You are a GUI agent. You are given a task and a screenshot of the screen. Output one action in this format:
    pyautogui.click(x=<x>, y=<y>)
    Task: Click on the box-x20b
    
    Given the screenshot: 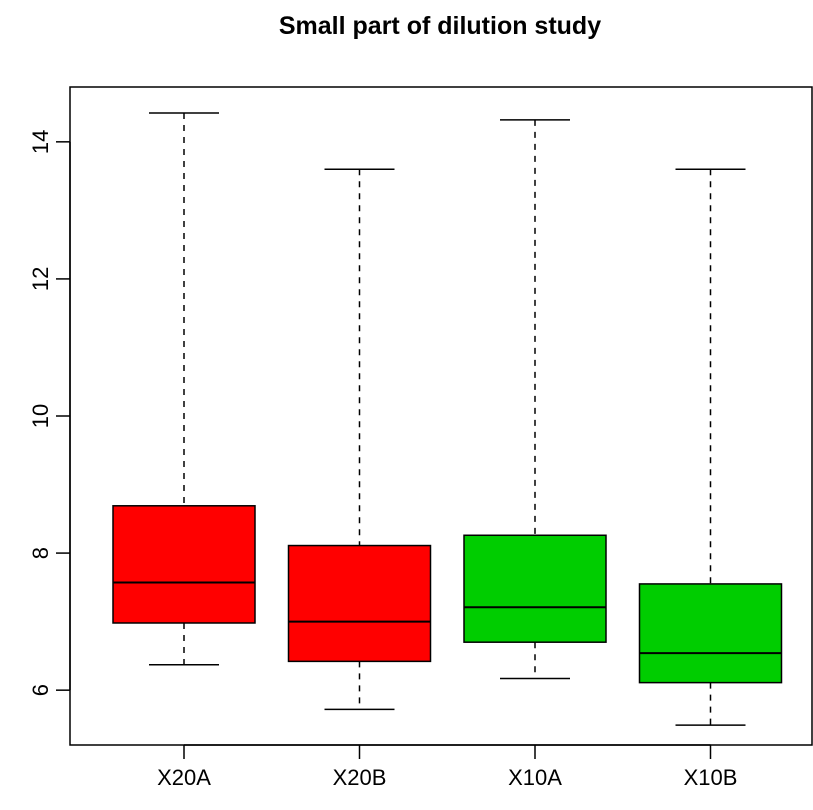 What is the action you would take?
    pyautogui.click(x=359, y=439)
    